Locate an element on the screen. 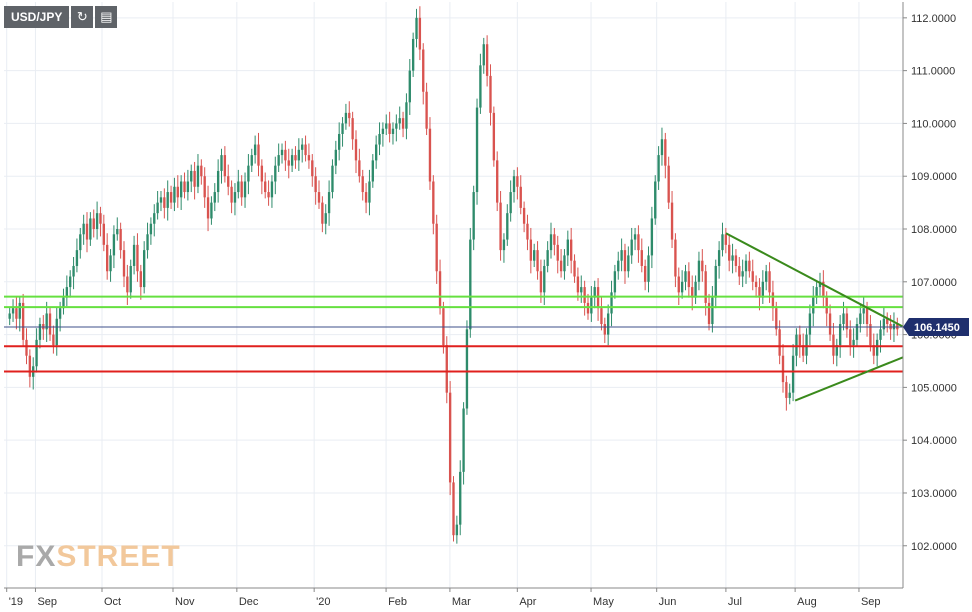 This screenshot has width=972, height=612. symbol-label: USD/JPY is located at coordinates (37, 17).